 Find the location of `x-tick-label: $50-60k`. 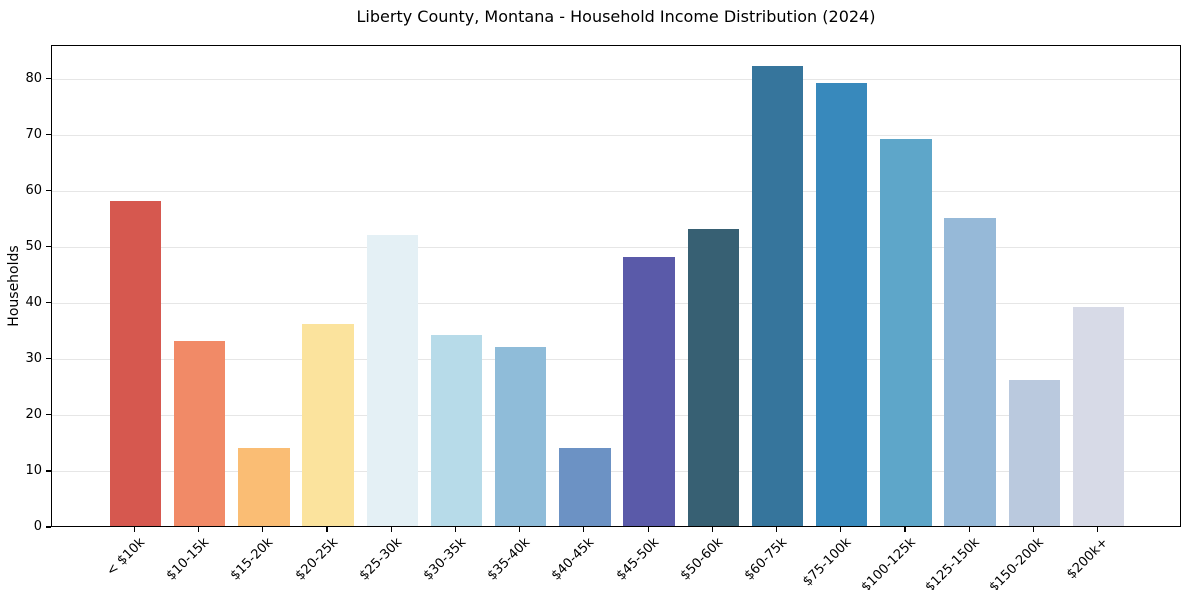

x-tick-label: $50-60k is located at coordinates (701, 559).